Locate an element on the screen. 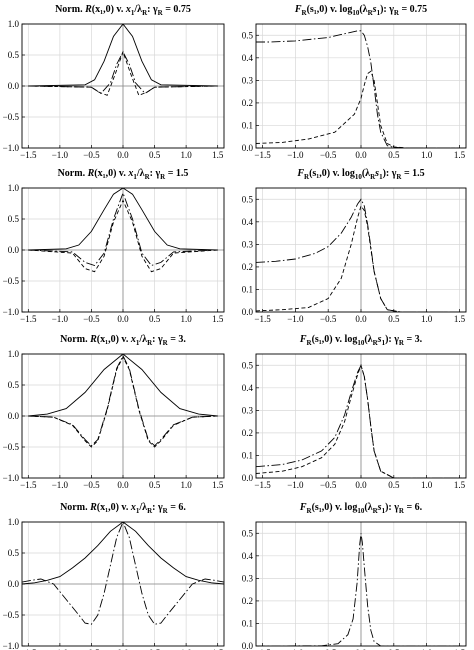  title-part-tail: = 1.5 is located at coordinates (413, 173).